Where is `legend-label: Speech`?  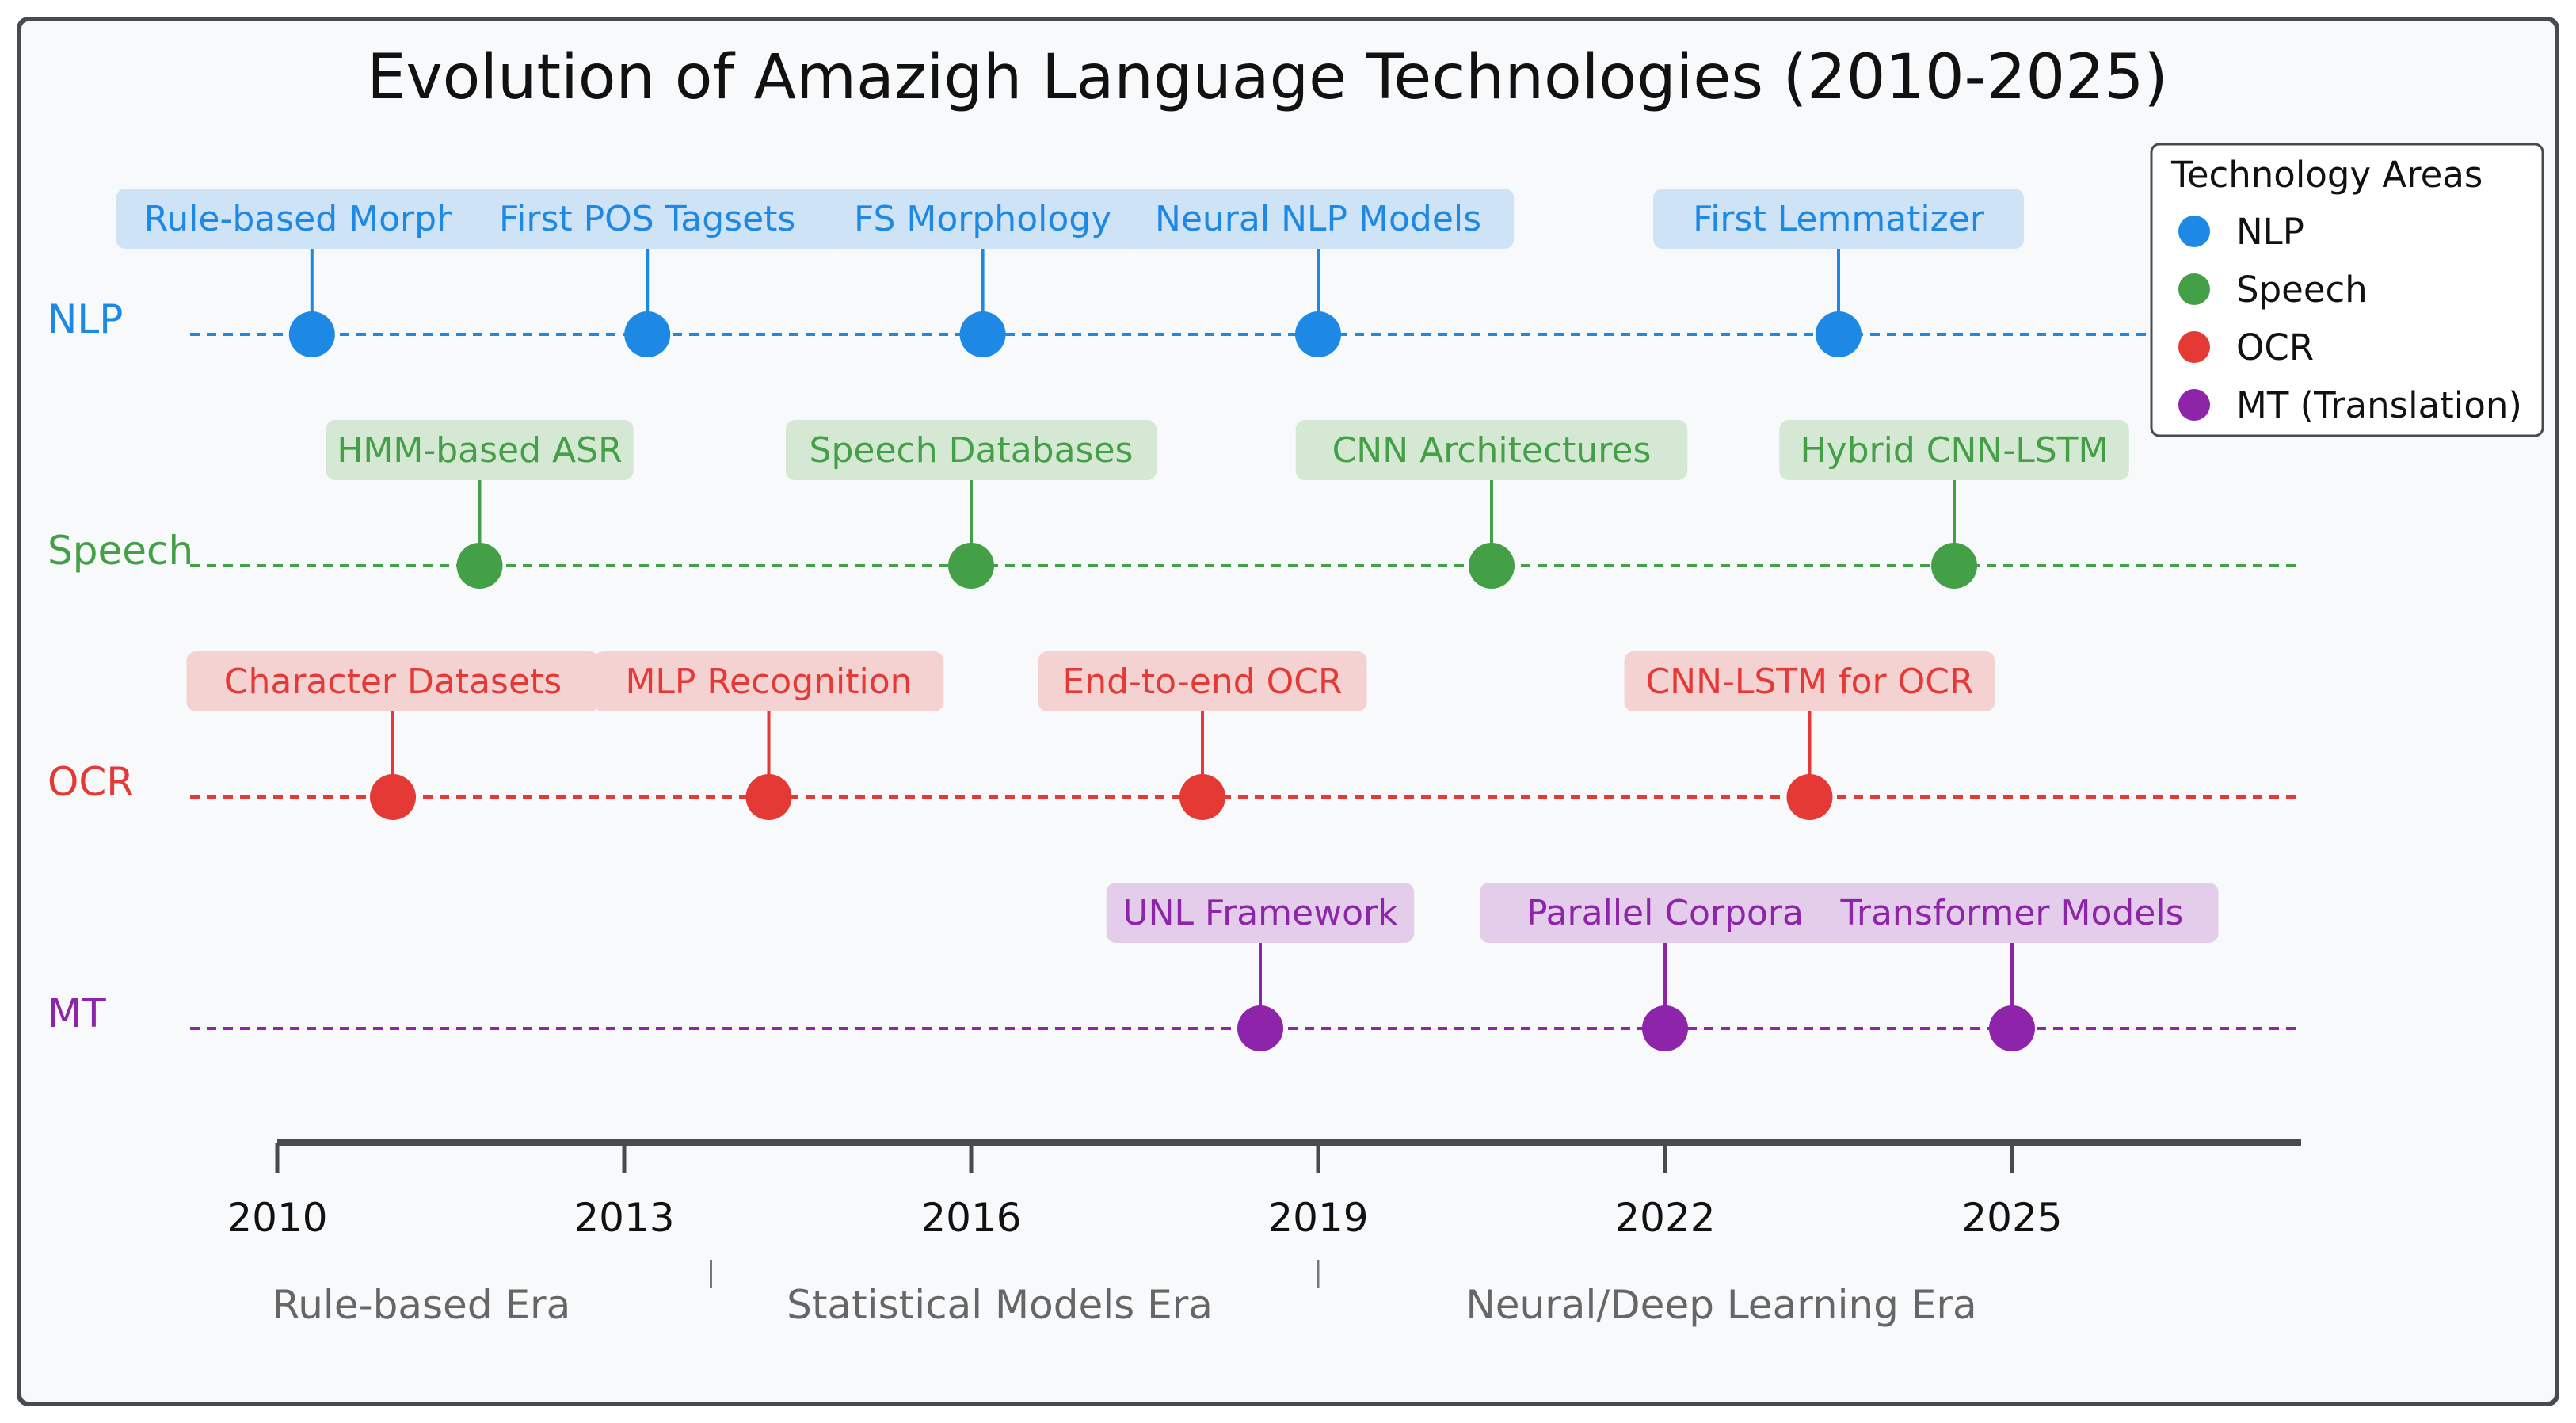
legend-label: Speech is located at coordinates (2302, 290).